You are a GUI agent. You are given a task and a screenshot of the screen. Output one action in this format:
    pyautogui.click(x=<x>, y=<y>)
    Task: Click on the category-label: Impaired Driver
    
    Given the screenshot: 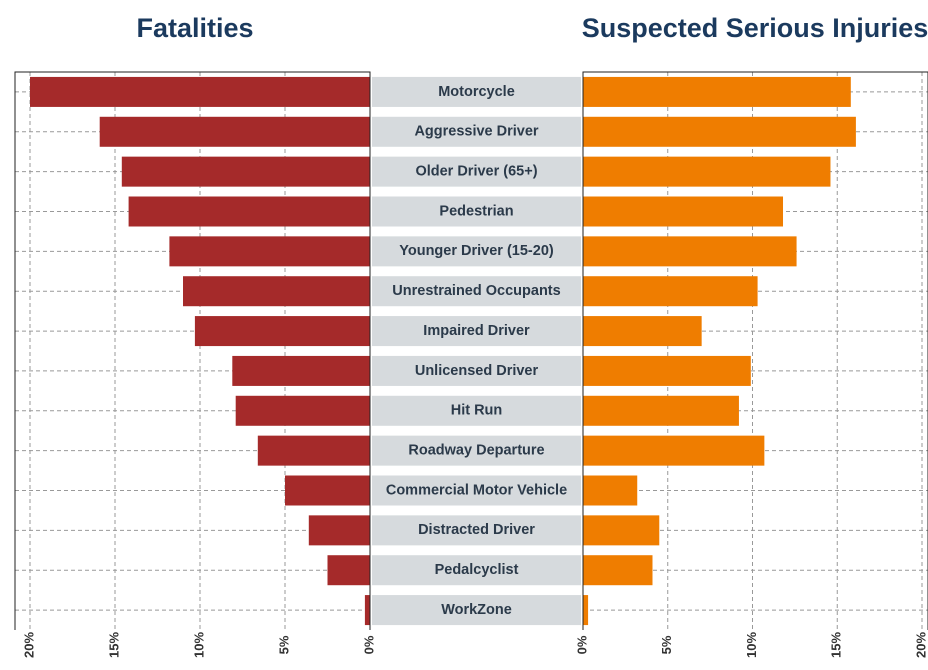 What is the action you would take?
    pyautogui.click(x=476, y=331)
    